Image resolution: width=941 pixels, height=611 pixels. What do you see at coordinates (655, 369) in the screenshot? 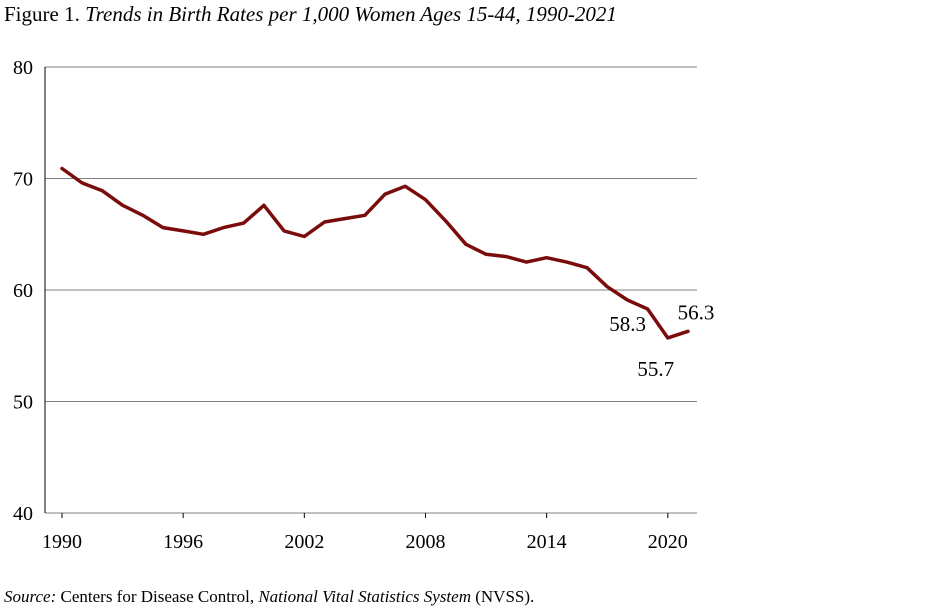
I see `data-label-2020: 55.7` at bounding box center [655, 369].